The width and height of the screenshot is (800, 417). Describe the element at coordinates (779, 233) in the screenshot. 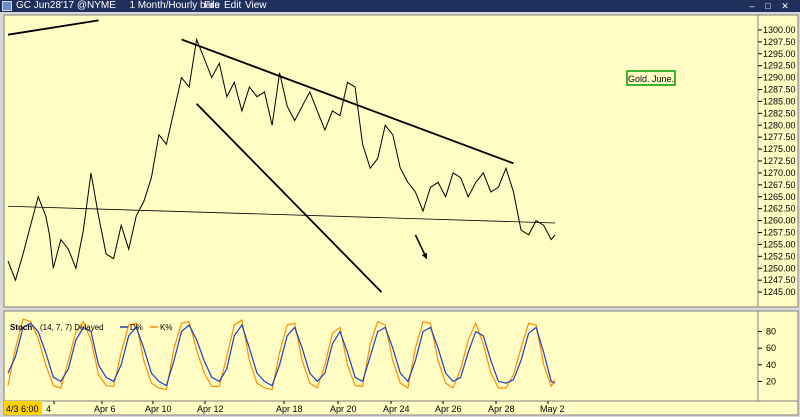

I see `price-tick-label: 1257.50` at that location.